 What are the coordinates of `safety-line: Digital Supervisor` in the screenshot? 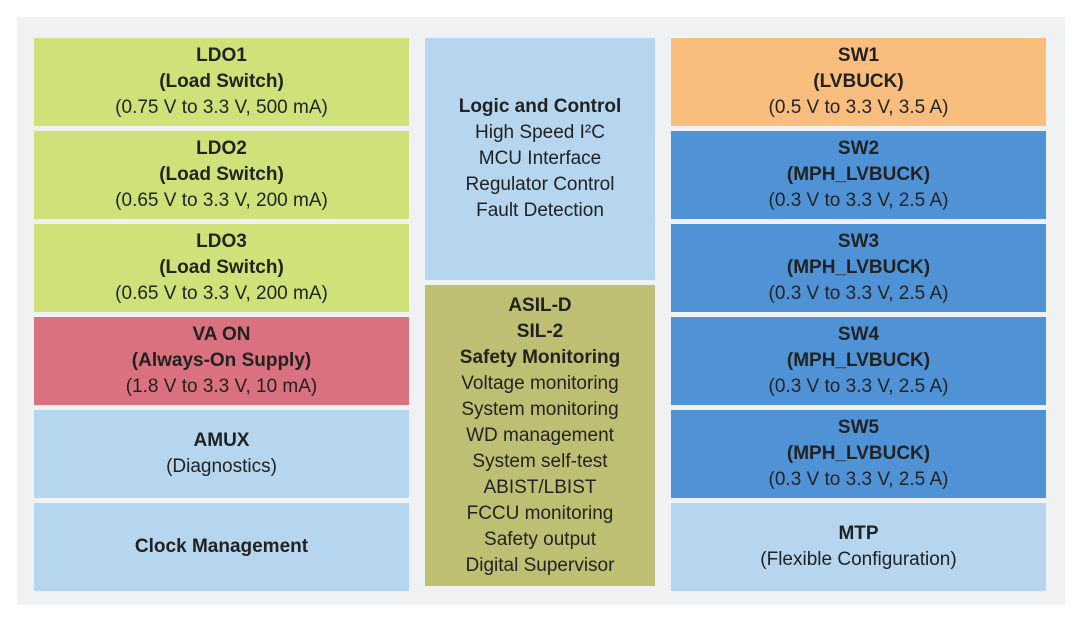 It's located at (540, 565).